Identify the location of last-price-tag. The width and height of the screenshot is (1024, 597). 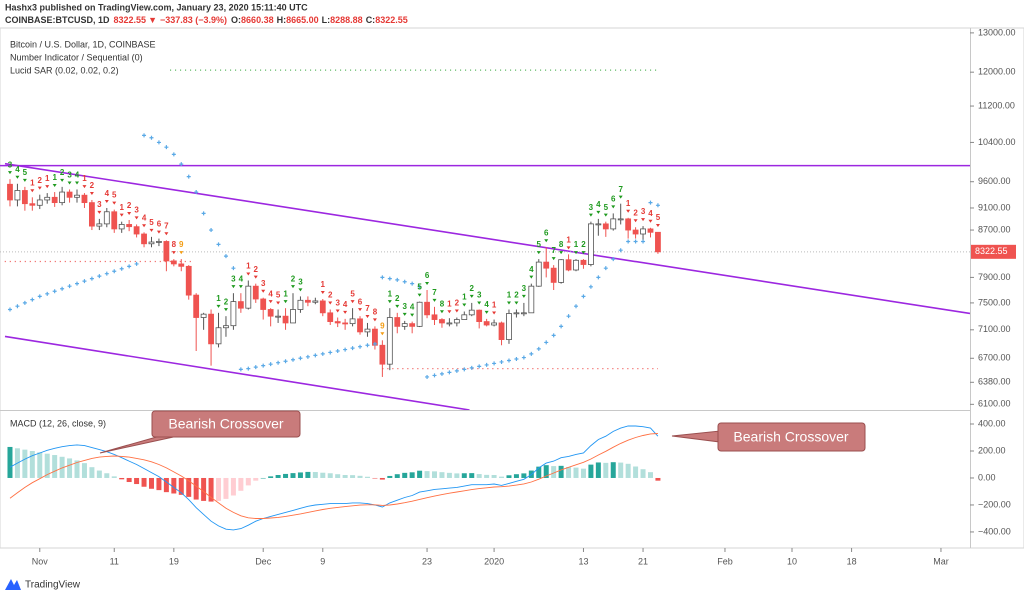
(993, 251).